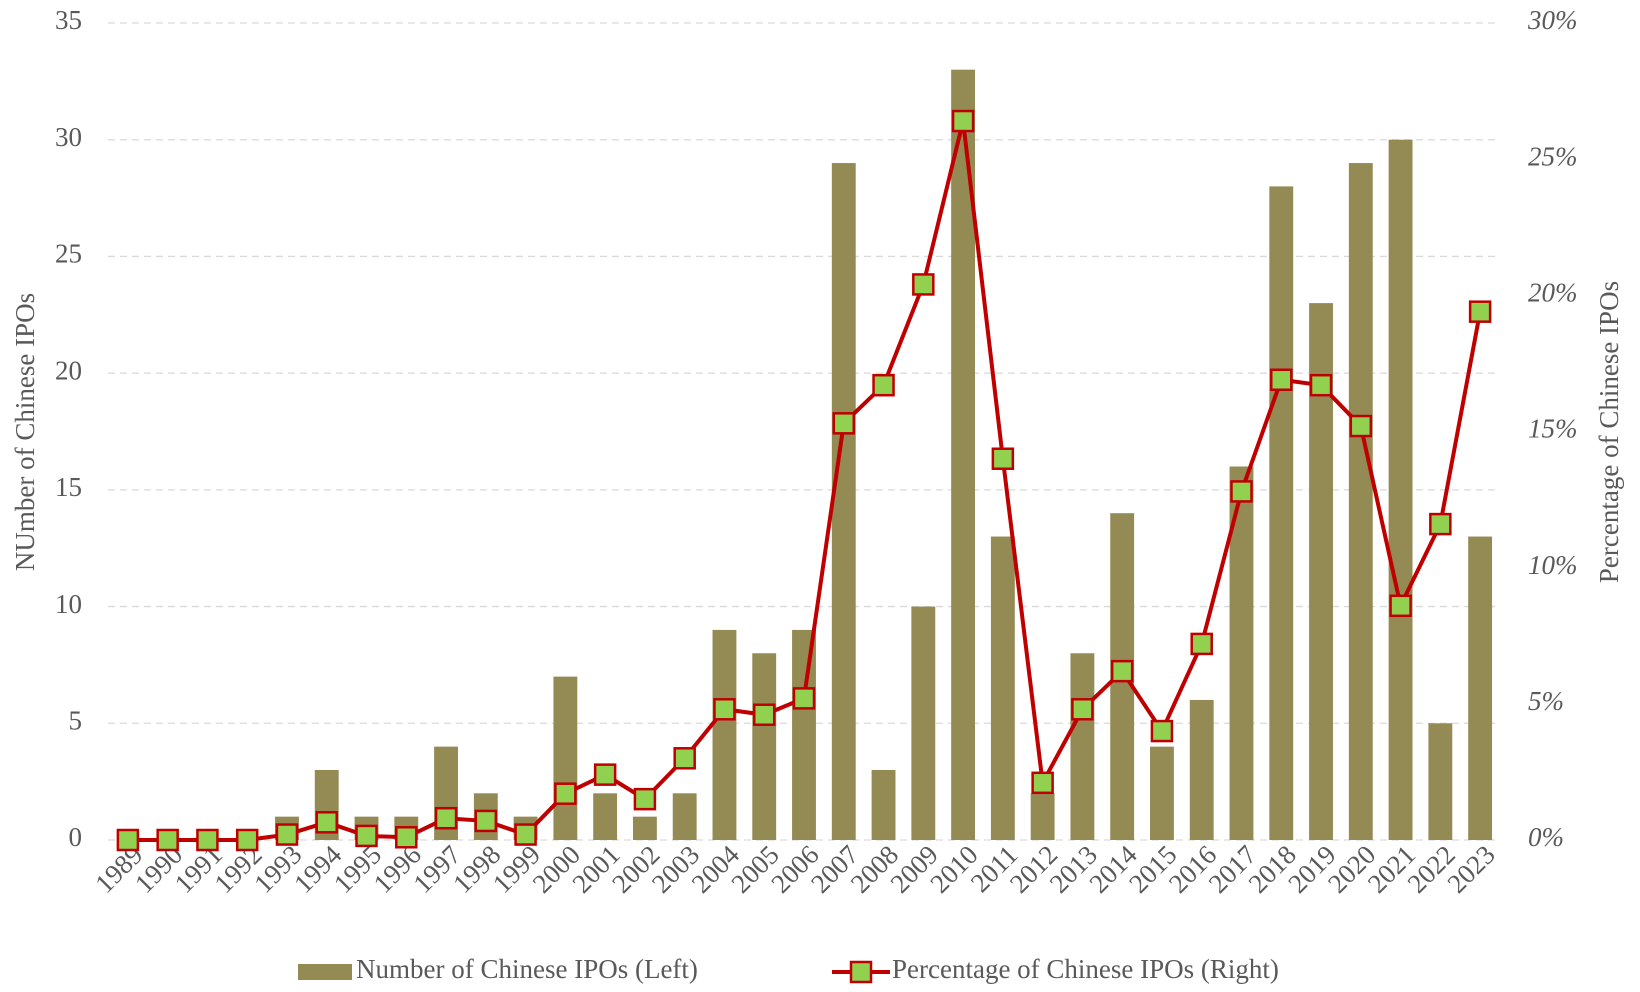 The height and width of the screenshot is (992, 1640). Describe the element at coordinates (1546, 701) in the screenshot. I see `y2-tick-label: 5%` at that location.